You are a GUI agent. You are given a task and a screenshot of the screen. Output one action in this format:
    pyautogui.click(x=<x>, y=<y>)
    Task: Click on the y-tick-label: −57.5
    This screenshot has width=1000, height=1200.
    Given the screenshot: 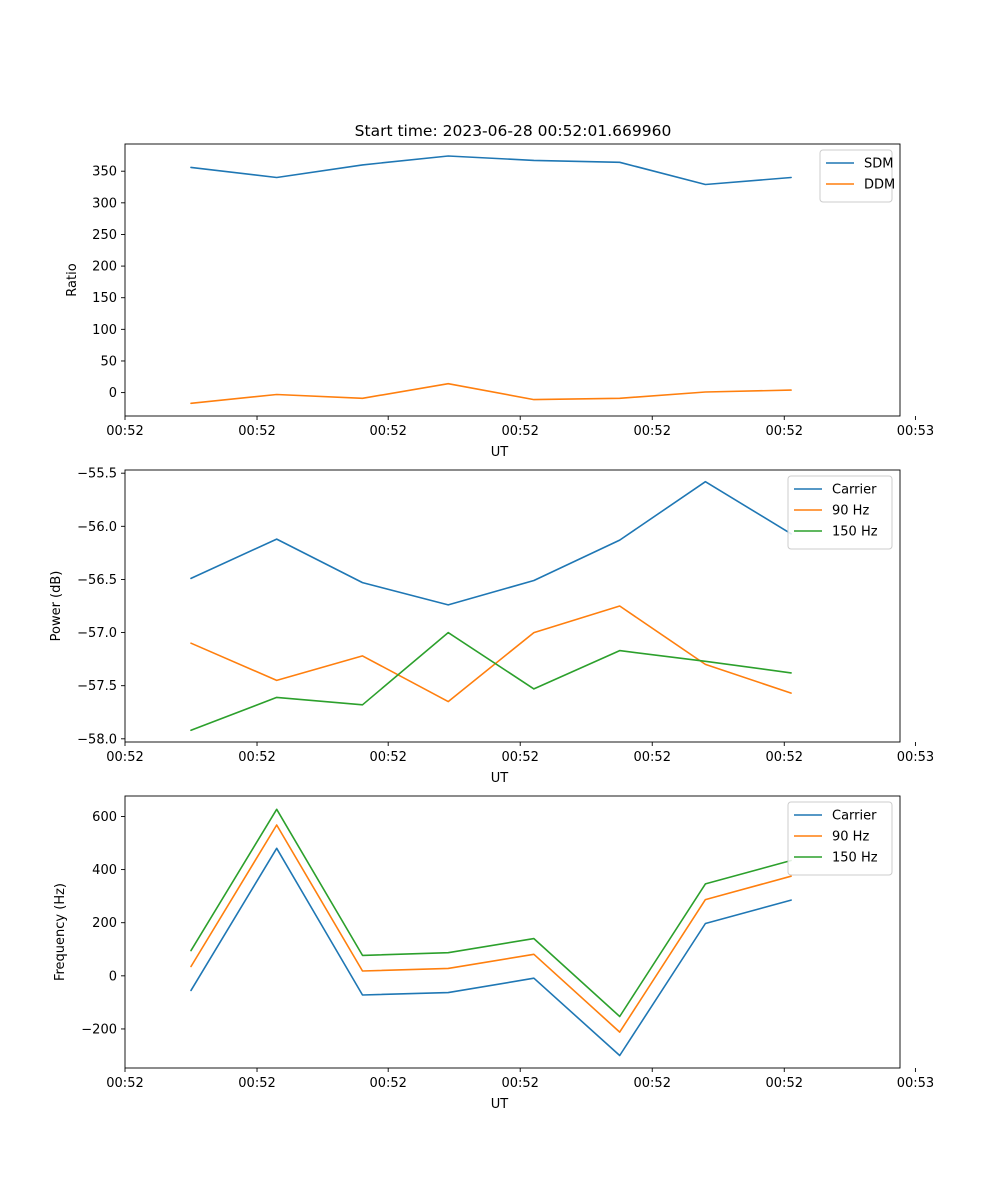 What is the action you would take?
    pyautogui.click(x=97, y=686)
    